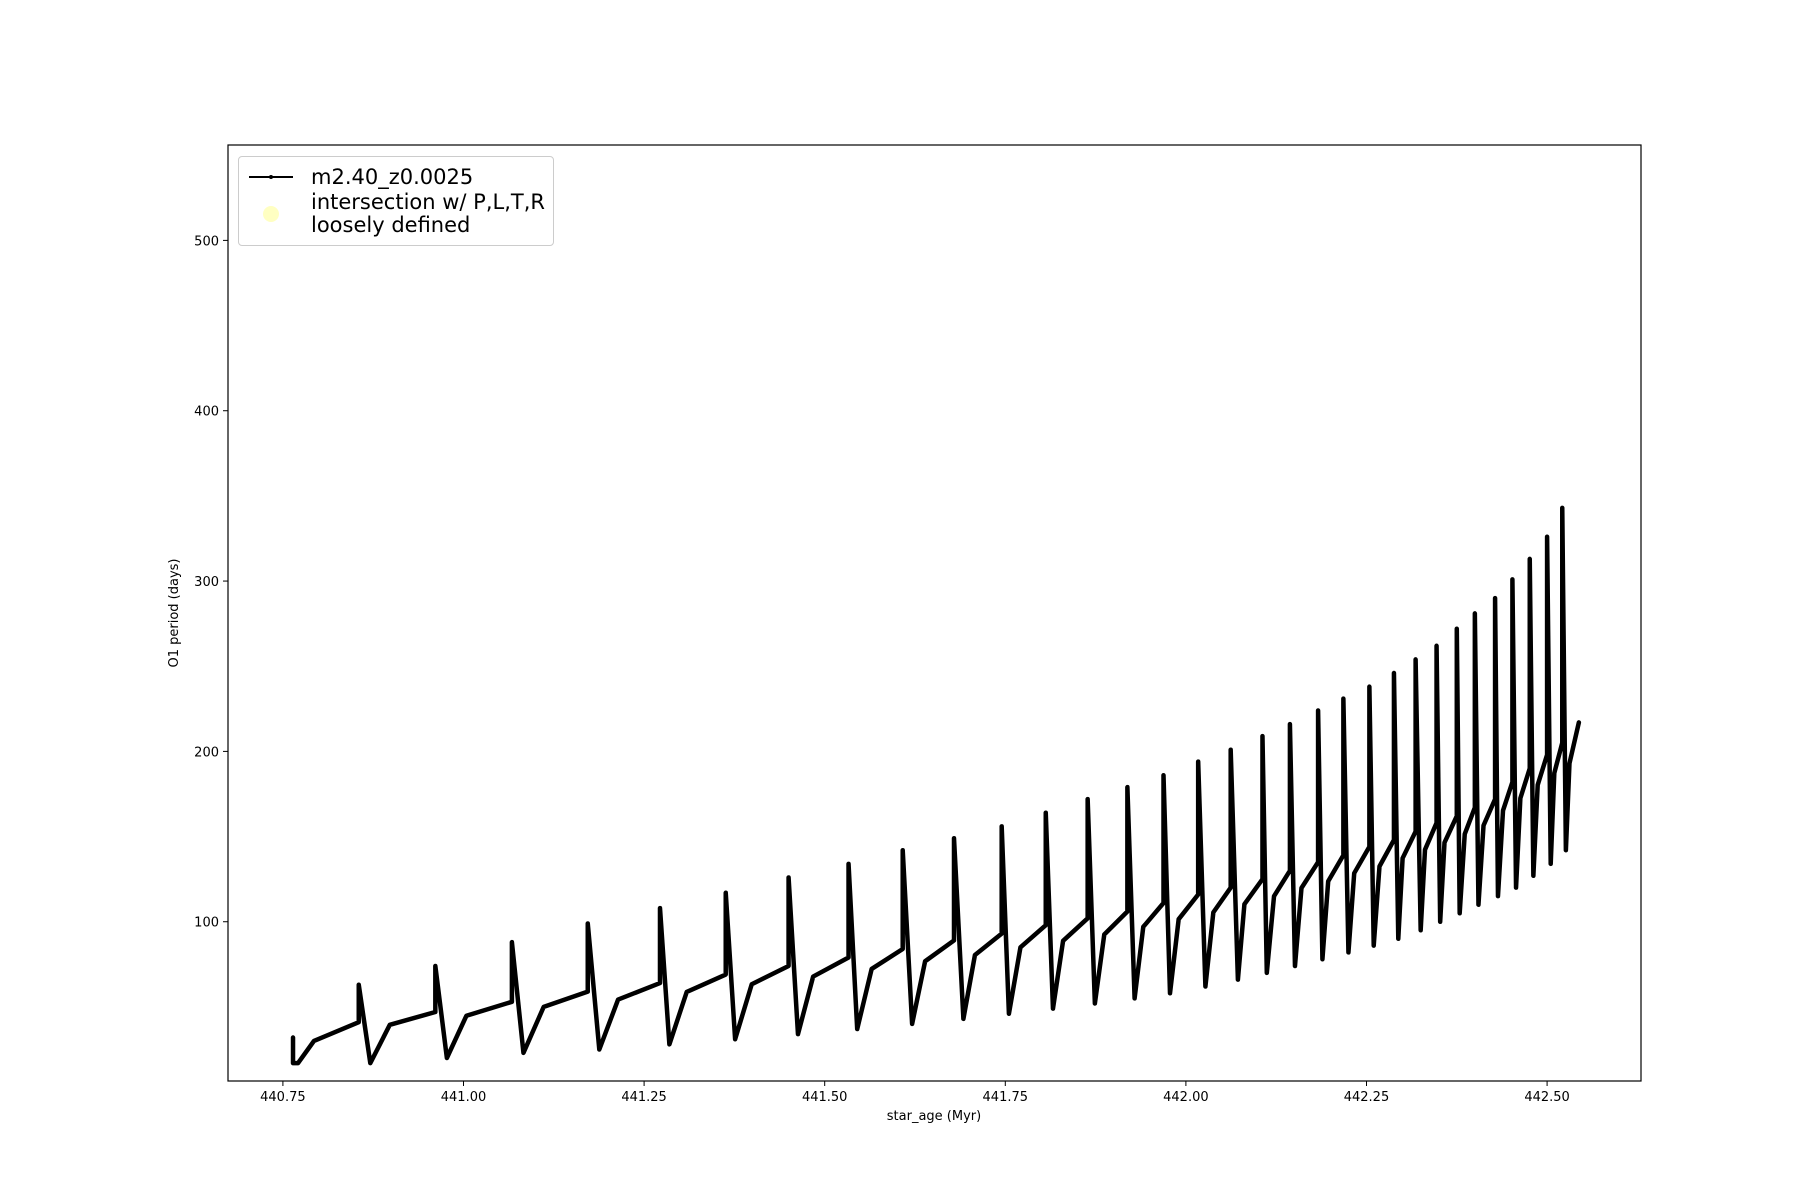  What do you see at coordinates (1186, 1097) in the screenshot?
I see `x-tick-label: 442.00` at bounding box center [1186, 1097].